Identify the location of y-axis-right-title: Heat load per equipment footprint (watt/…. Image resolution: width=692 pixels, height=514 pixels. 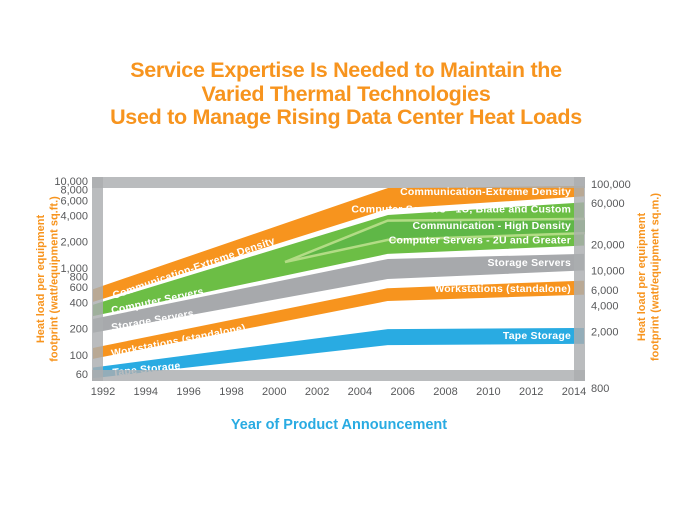
(649, 277).